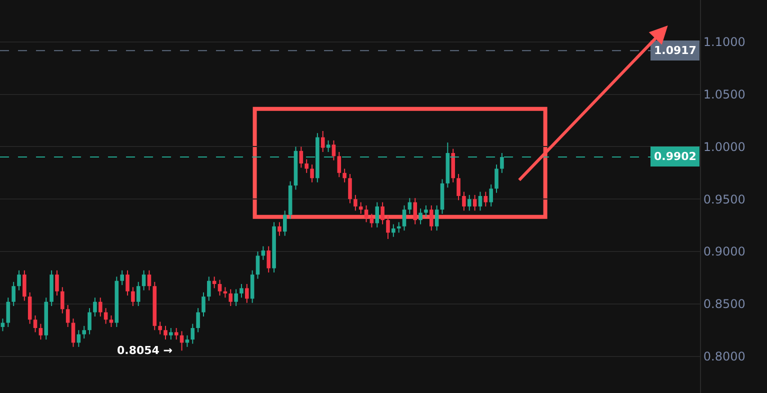 The width and height of the screenshot is (767, 393). I want to click on ref-line-label: 1.0917, so click(675, 50).